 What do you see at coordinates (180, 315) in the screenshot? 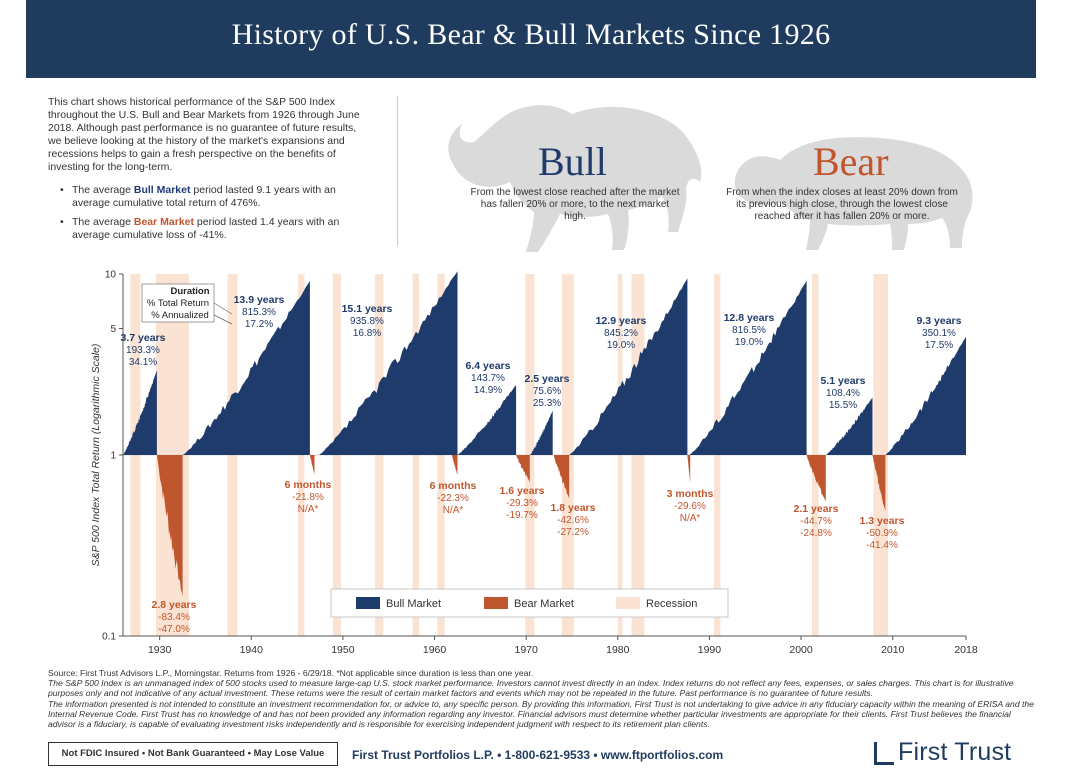
I see `duration-key-annualized: % Annualized` at bounding box center [180, 315].